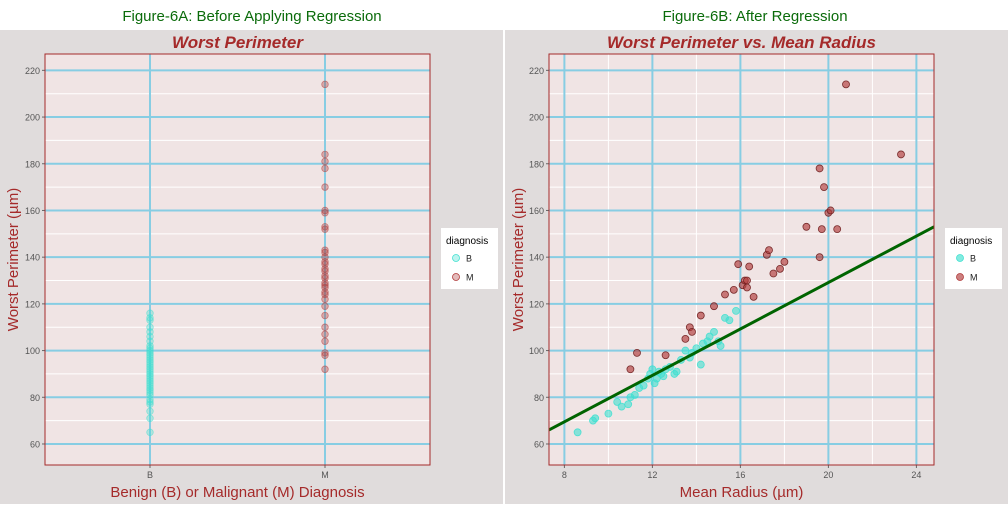  I want to click on chart-title: Worst Perimeter, so click(238, 42).